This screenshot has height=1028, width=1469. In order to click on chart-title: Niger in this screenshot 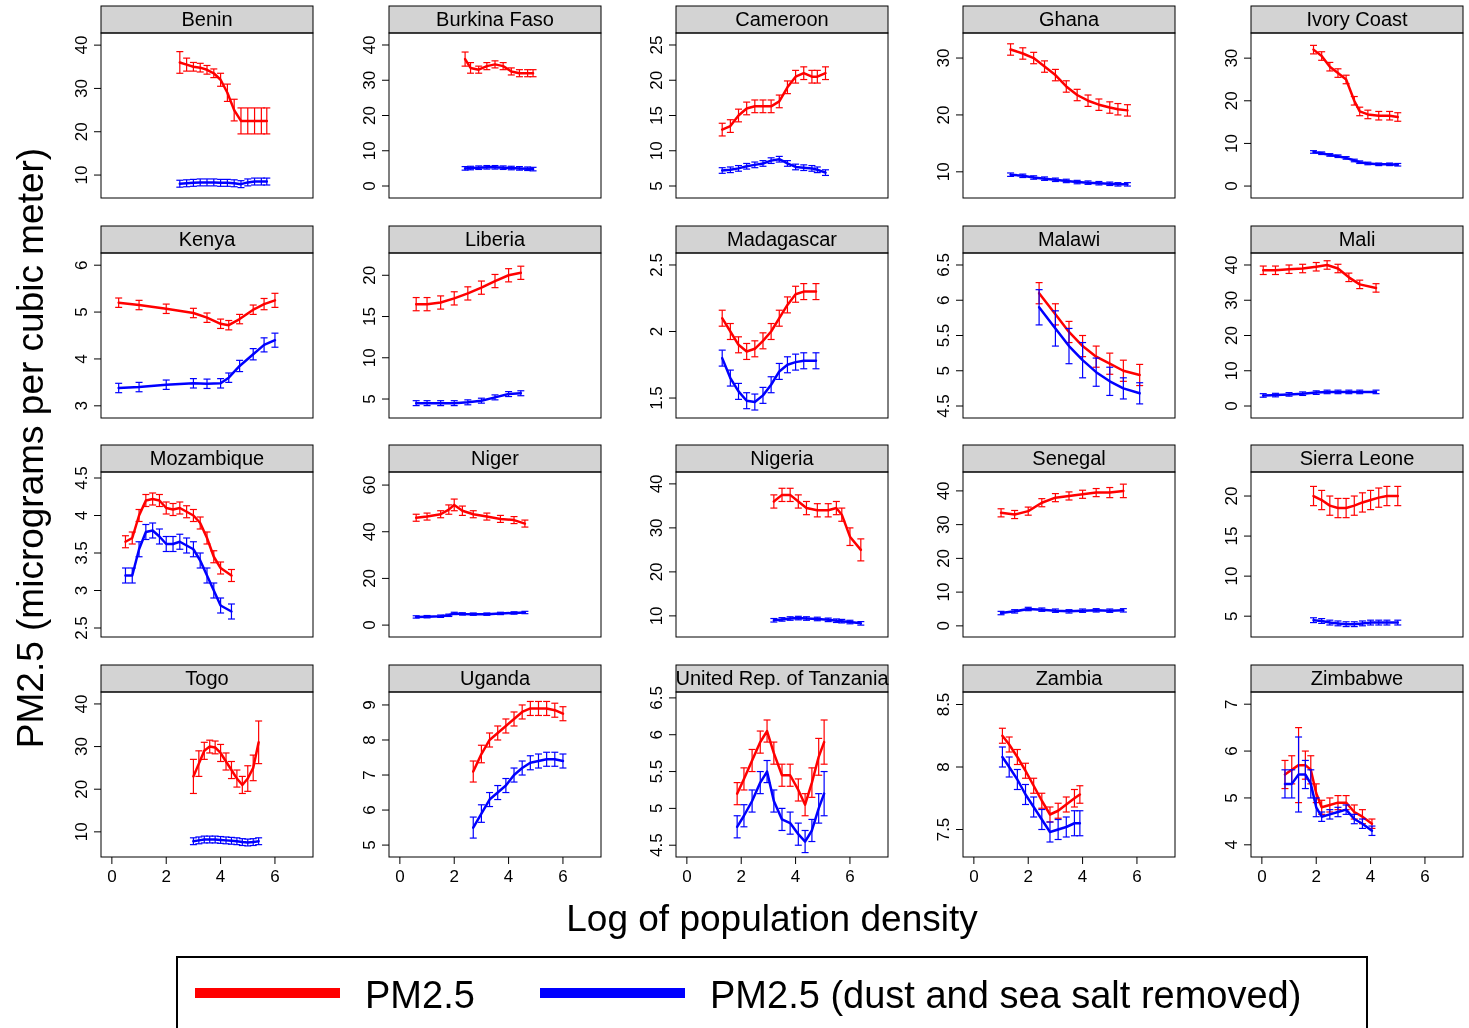, I will do `click(495, 458)`.